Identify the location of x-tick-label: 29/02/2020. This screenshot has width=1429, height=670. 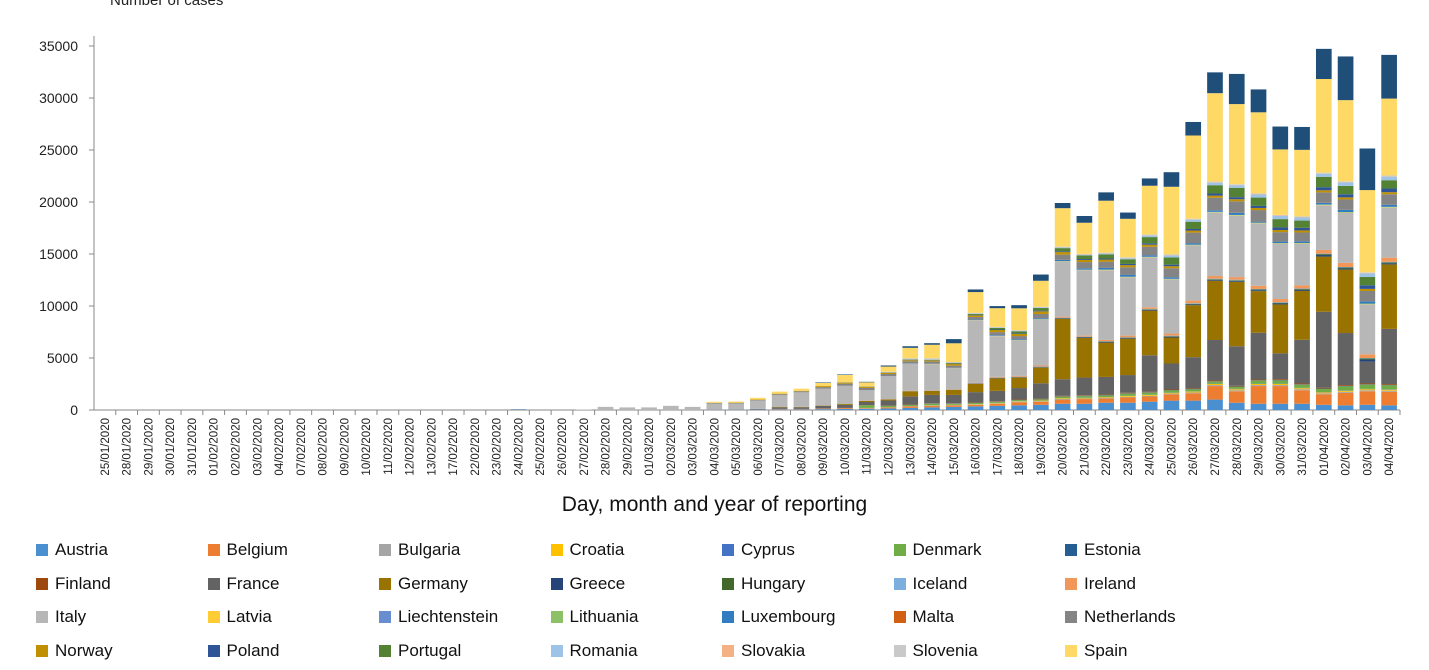
(628, 447).